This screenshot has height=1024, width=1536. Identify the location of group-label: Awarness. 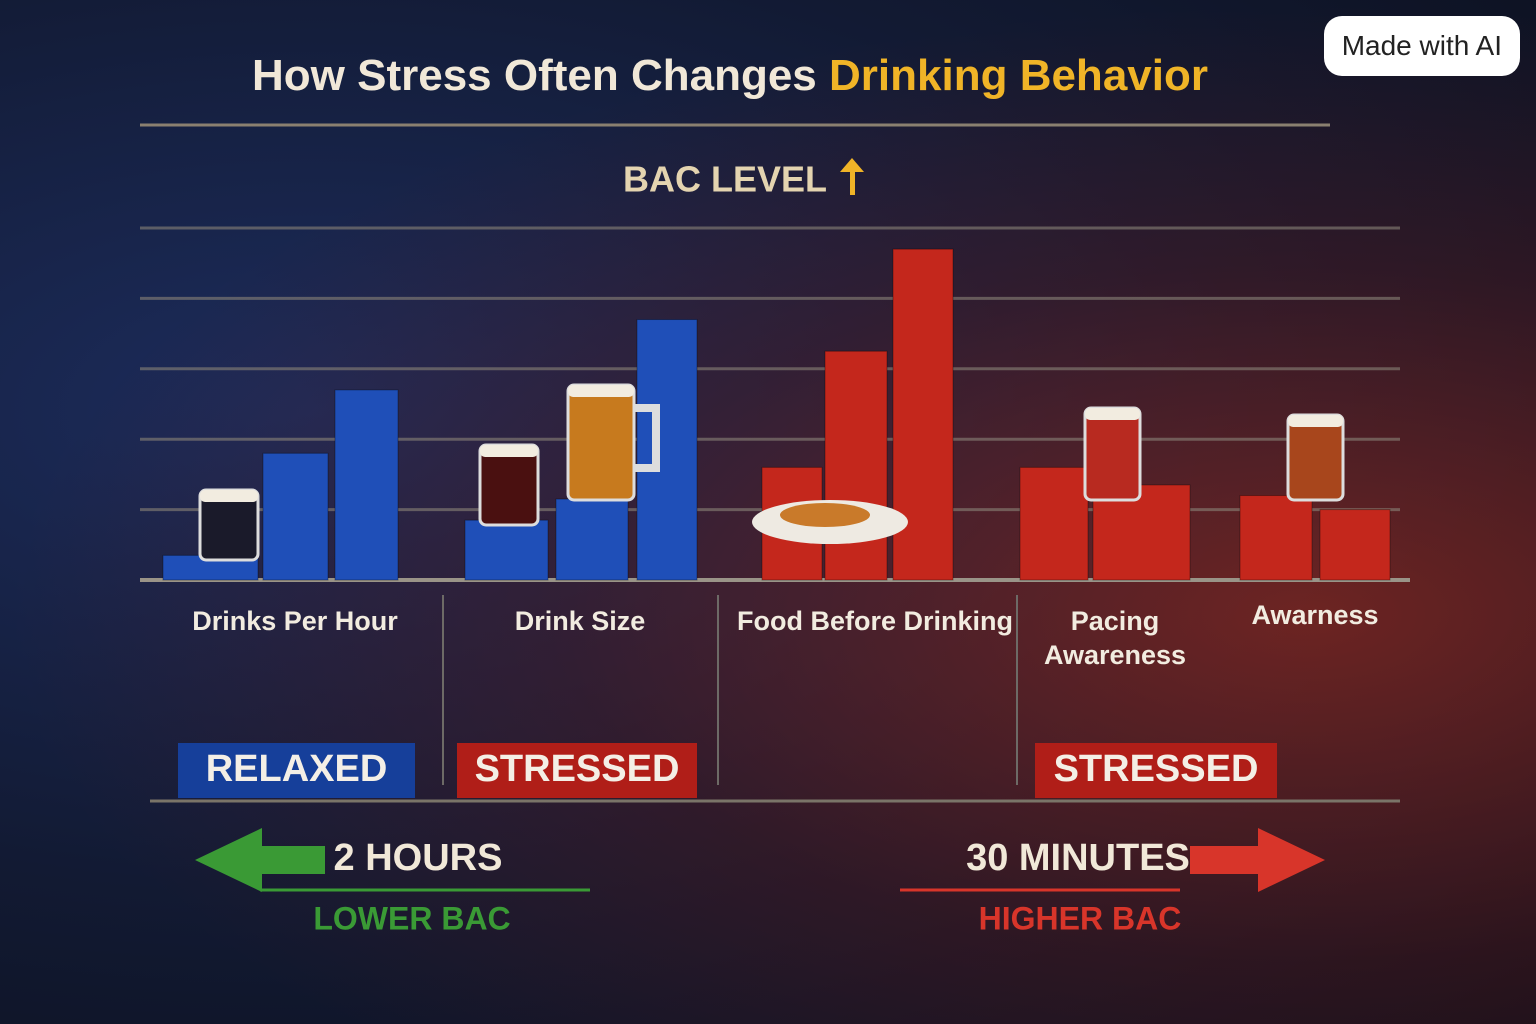
(1315, 615).